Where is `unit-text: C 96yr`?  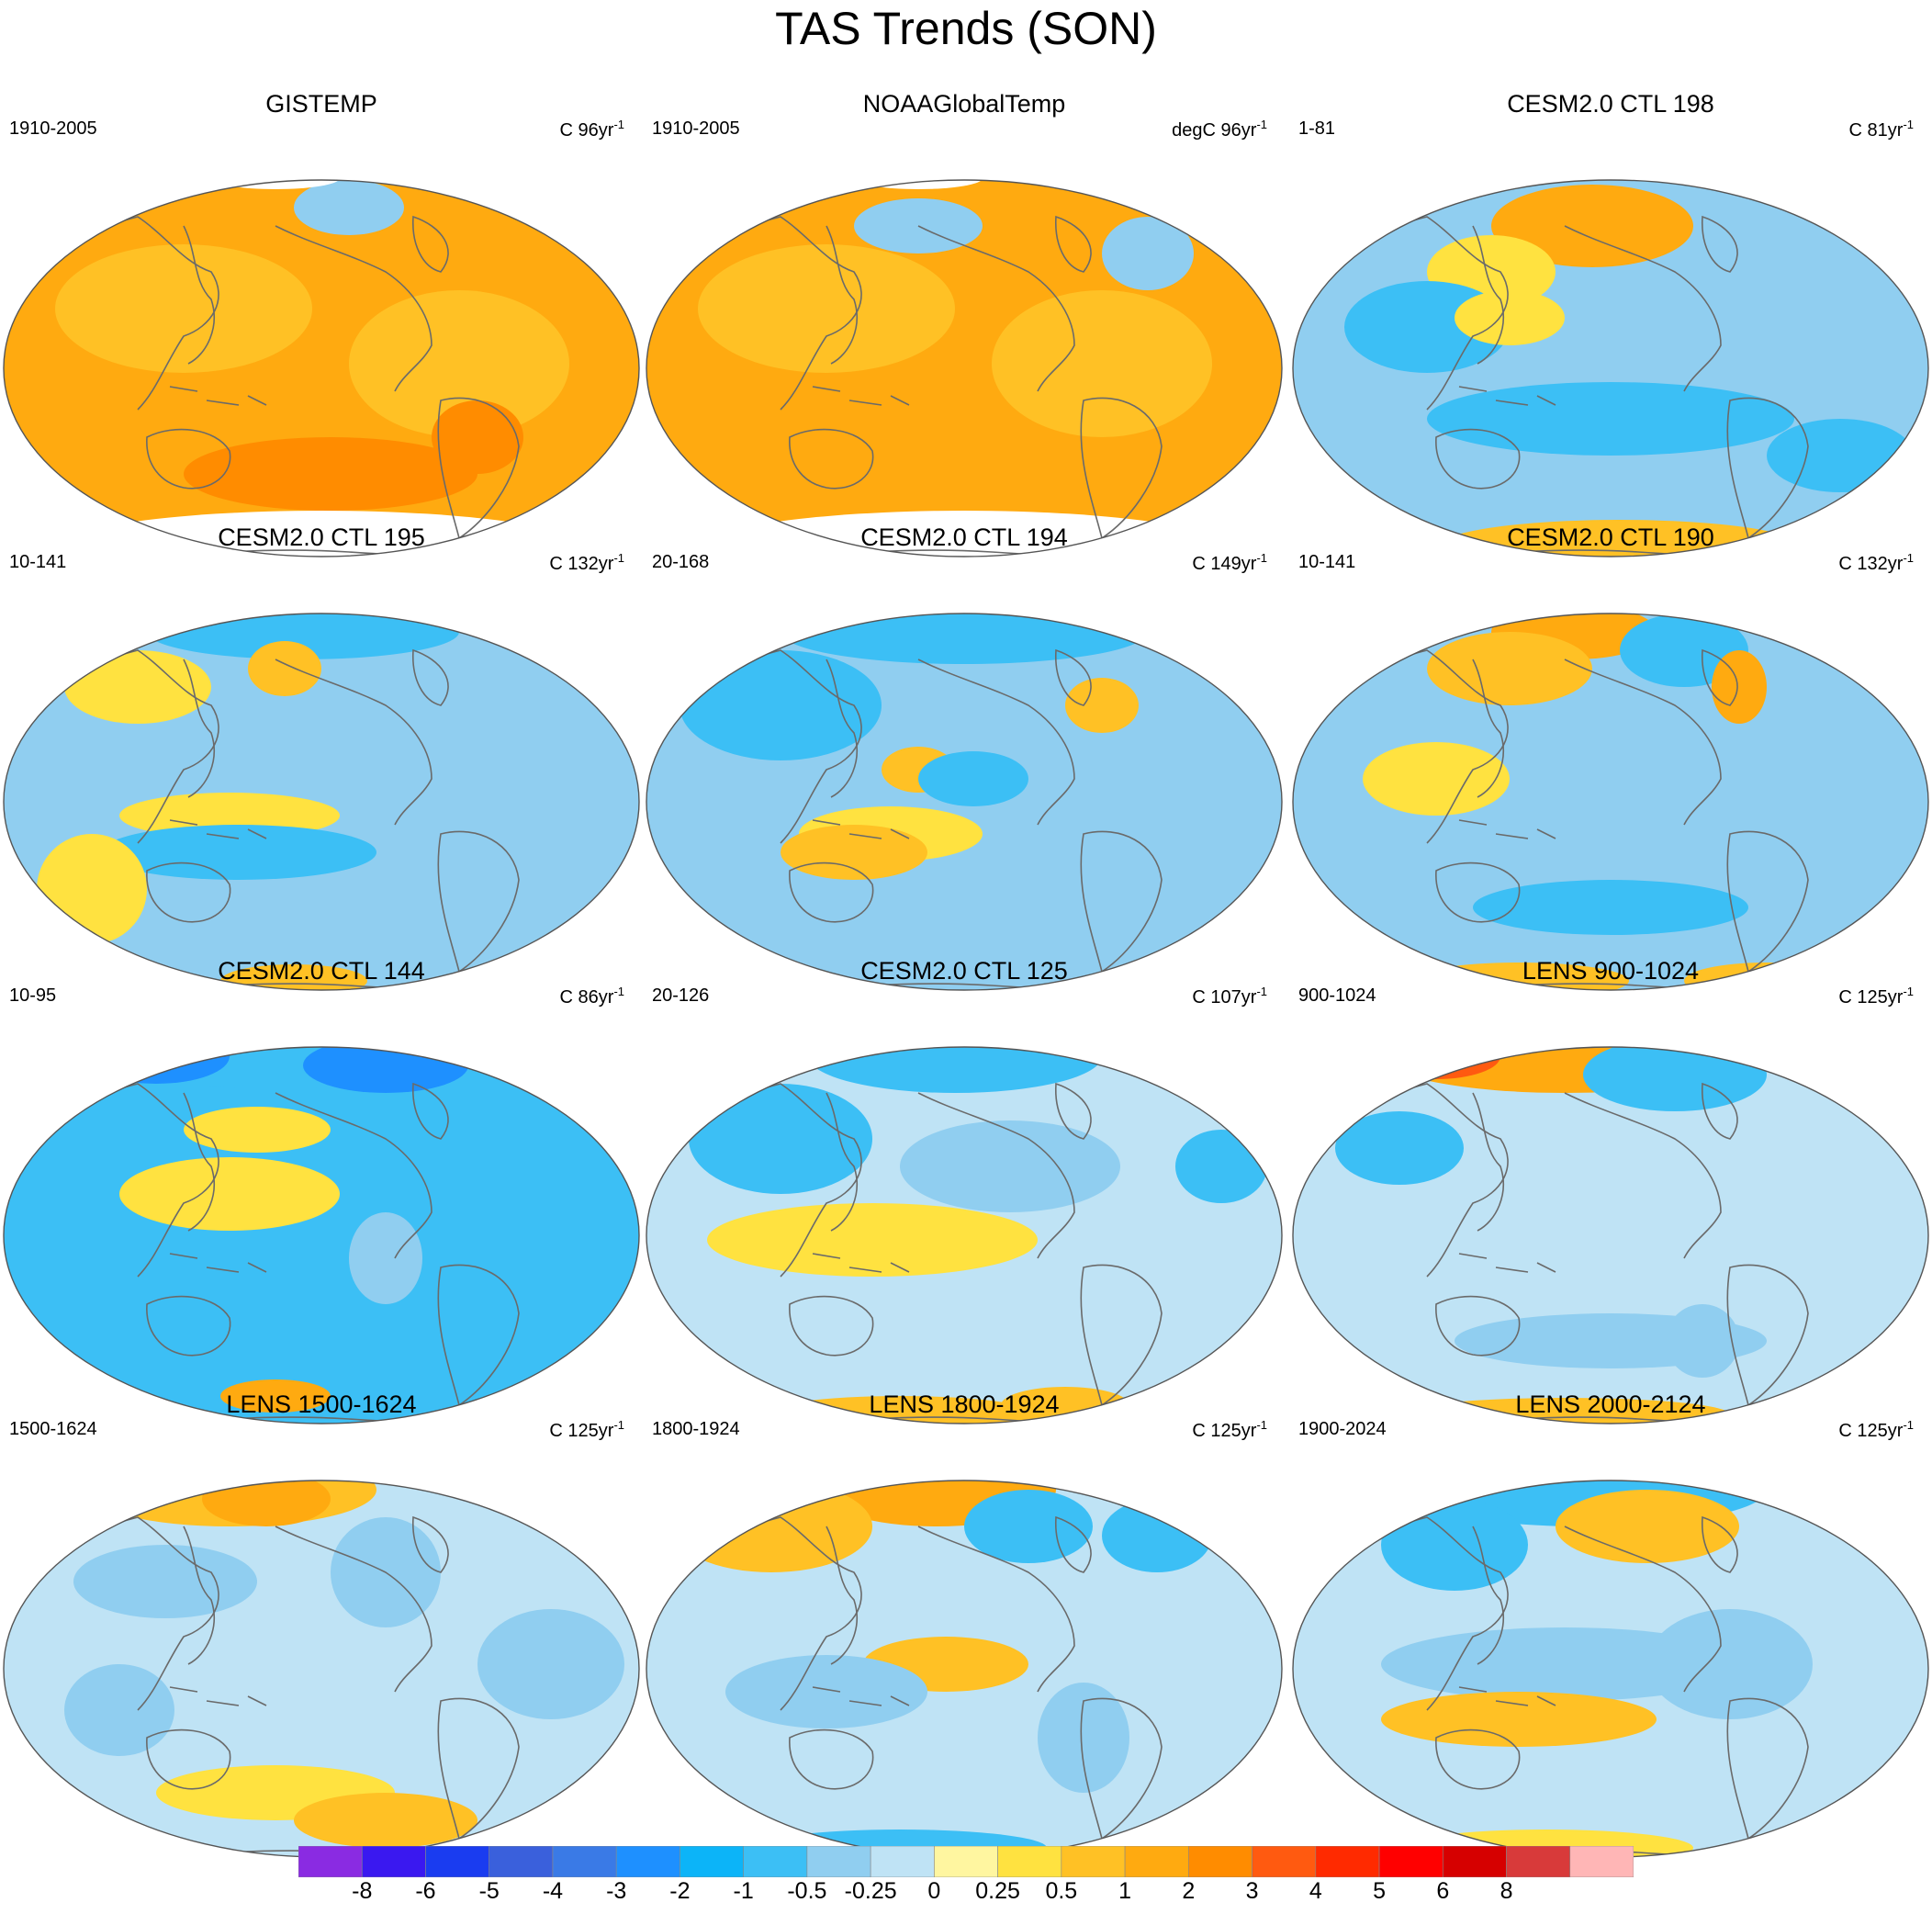
unit-text: C 96yr is located at coordinates (586, 130).